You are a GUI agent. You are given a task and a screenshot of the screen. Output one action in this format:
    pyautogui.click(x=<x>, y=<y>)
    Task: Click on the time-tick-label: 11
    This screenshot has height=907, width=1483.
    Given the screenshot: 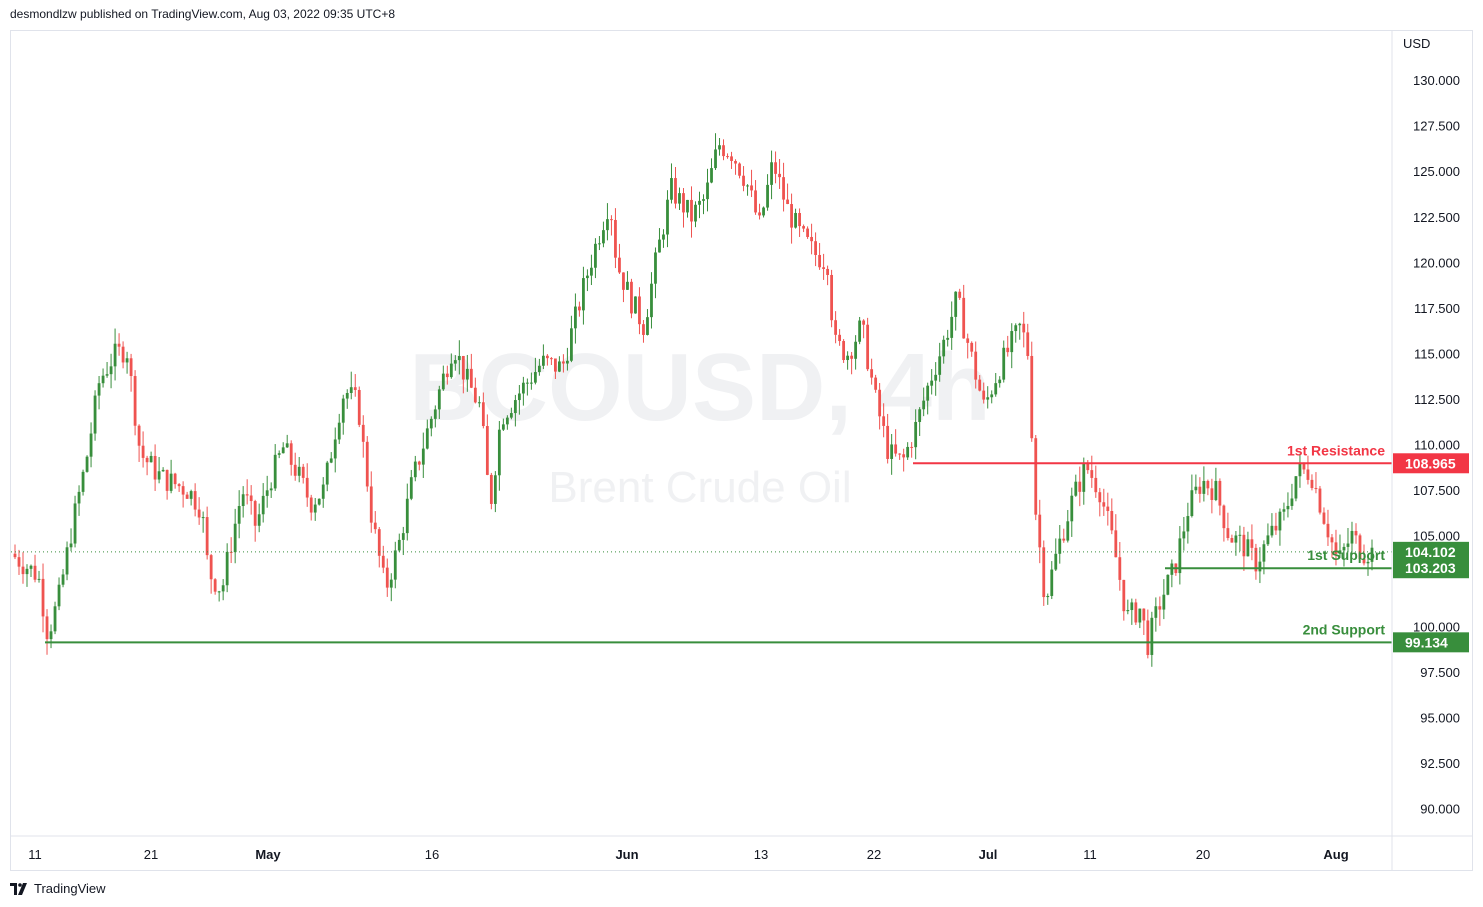 What is the action you would take?
    pyautogui.click(x=35, y=854)
    